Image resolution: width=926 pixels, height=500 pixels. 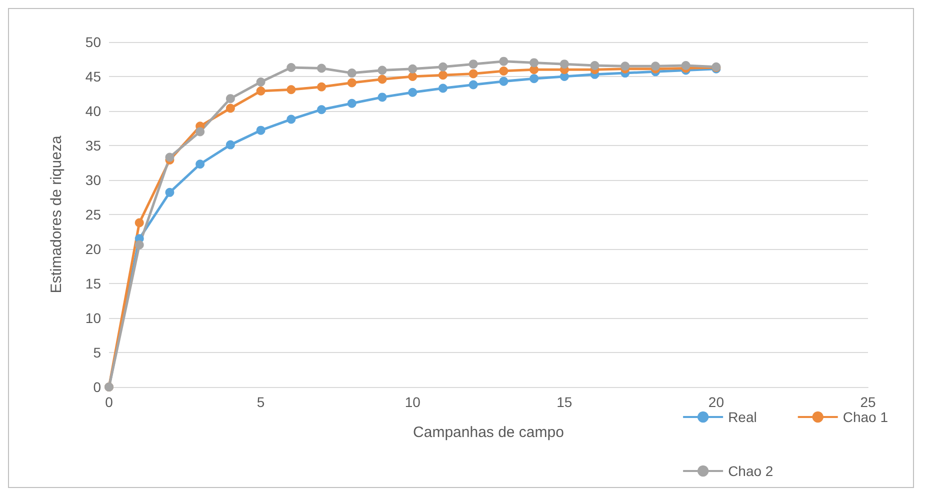 What do you see at coordinates (93, 318) in the screenshot?
I see `y-tick-label: 10` at bounding box center [93, 318].